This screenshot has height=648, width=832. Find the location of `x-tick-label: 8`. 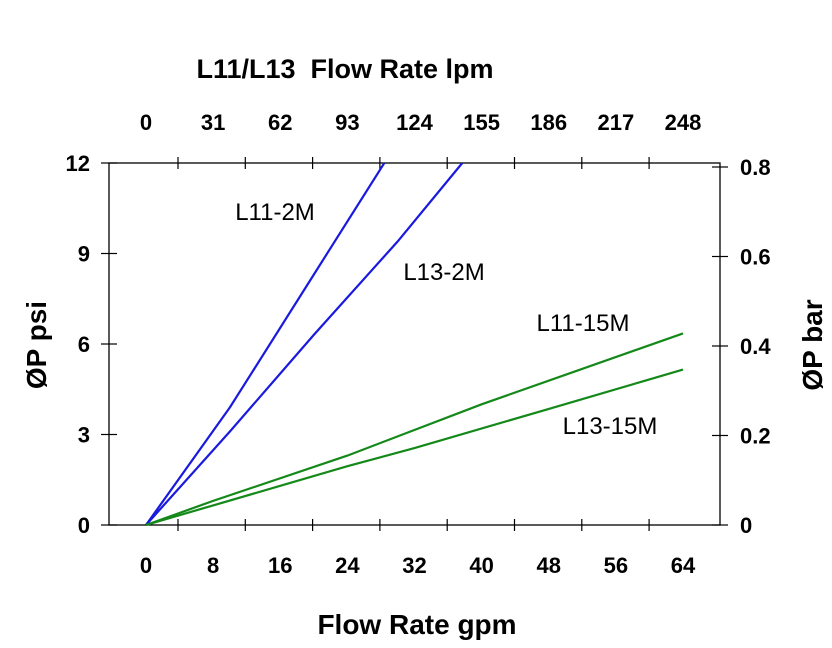

x-tick-label: 8 is located at coordinates (213, 565).